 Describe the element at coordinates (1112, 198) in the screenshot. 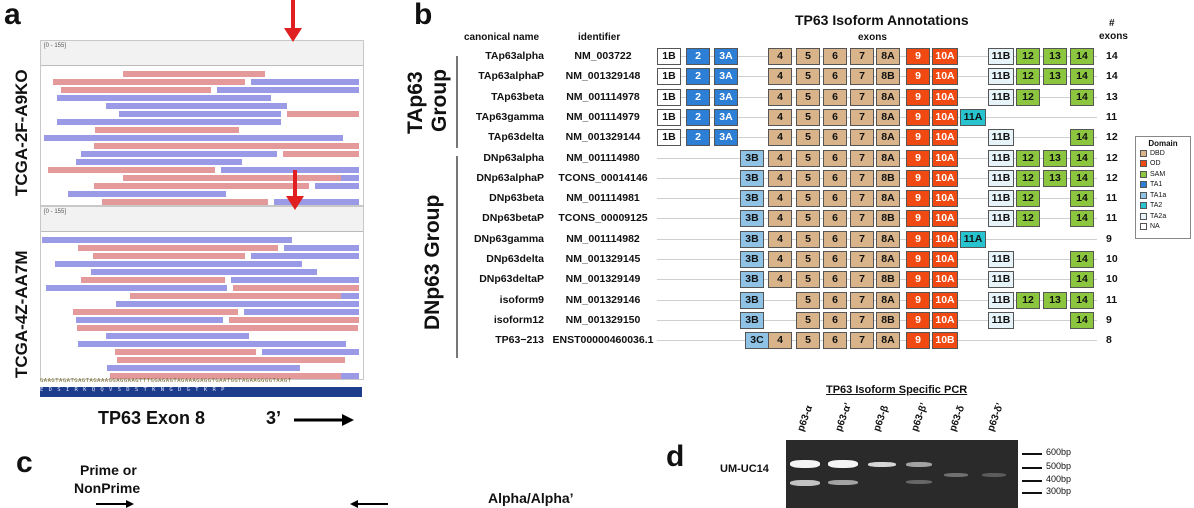

I see `exon-count: 11` at that location.